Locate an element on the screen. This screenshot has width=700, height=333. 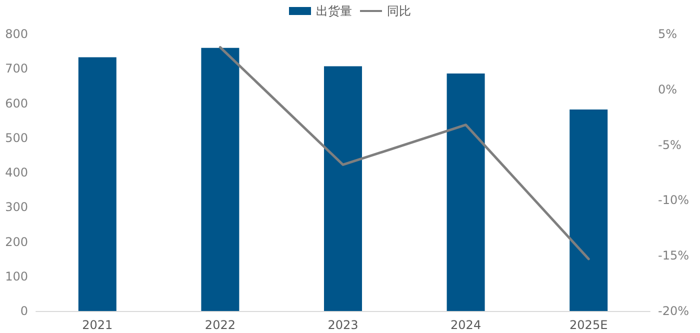
y2-tick-label: -5% is located at coordinates (670, 145).